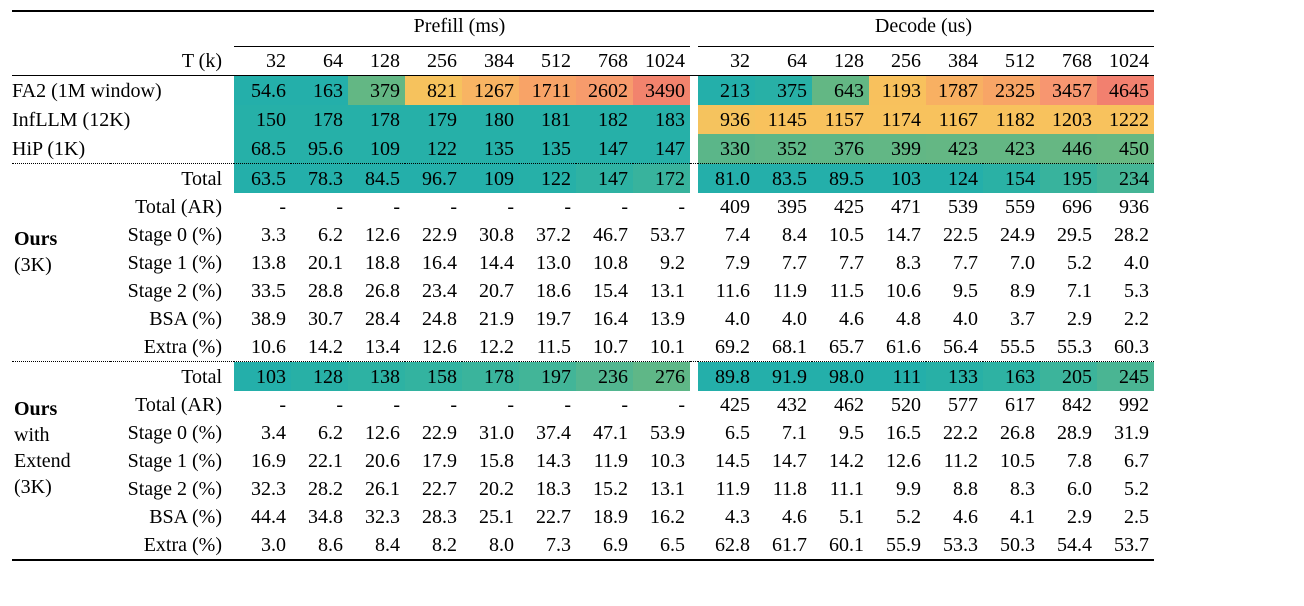  What do you see at coordinates (439, 319) in the screenshot?
I see `prefill-cell: 24.8` at bounding box center [439, 319].